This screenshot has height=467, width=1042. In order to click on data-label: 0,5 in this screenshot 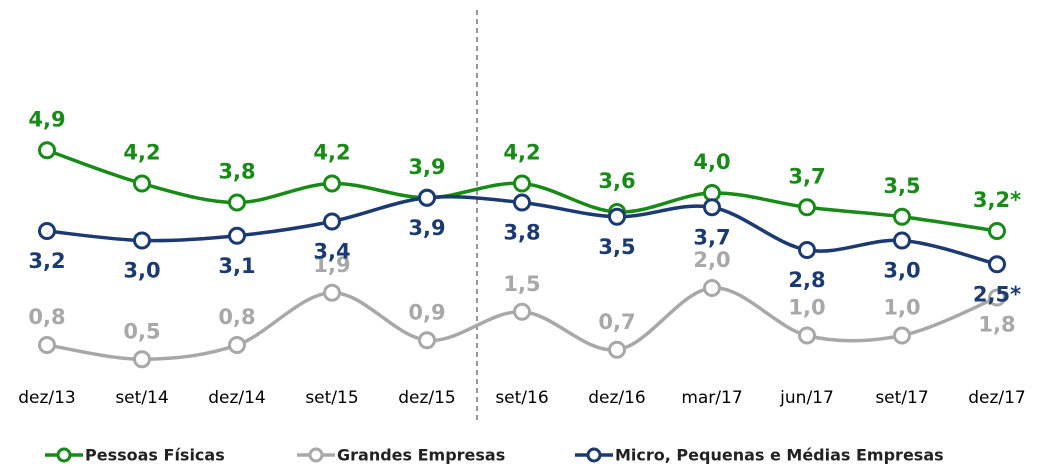, I will do `click(141, 331)`.